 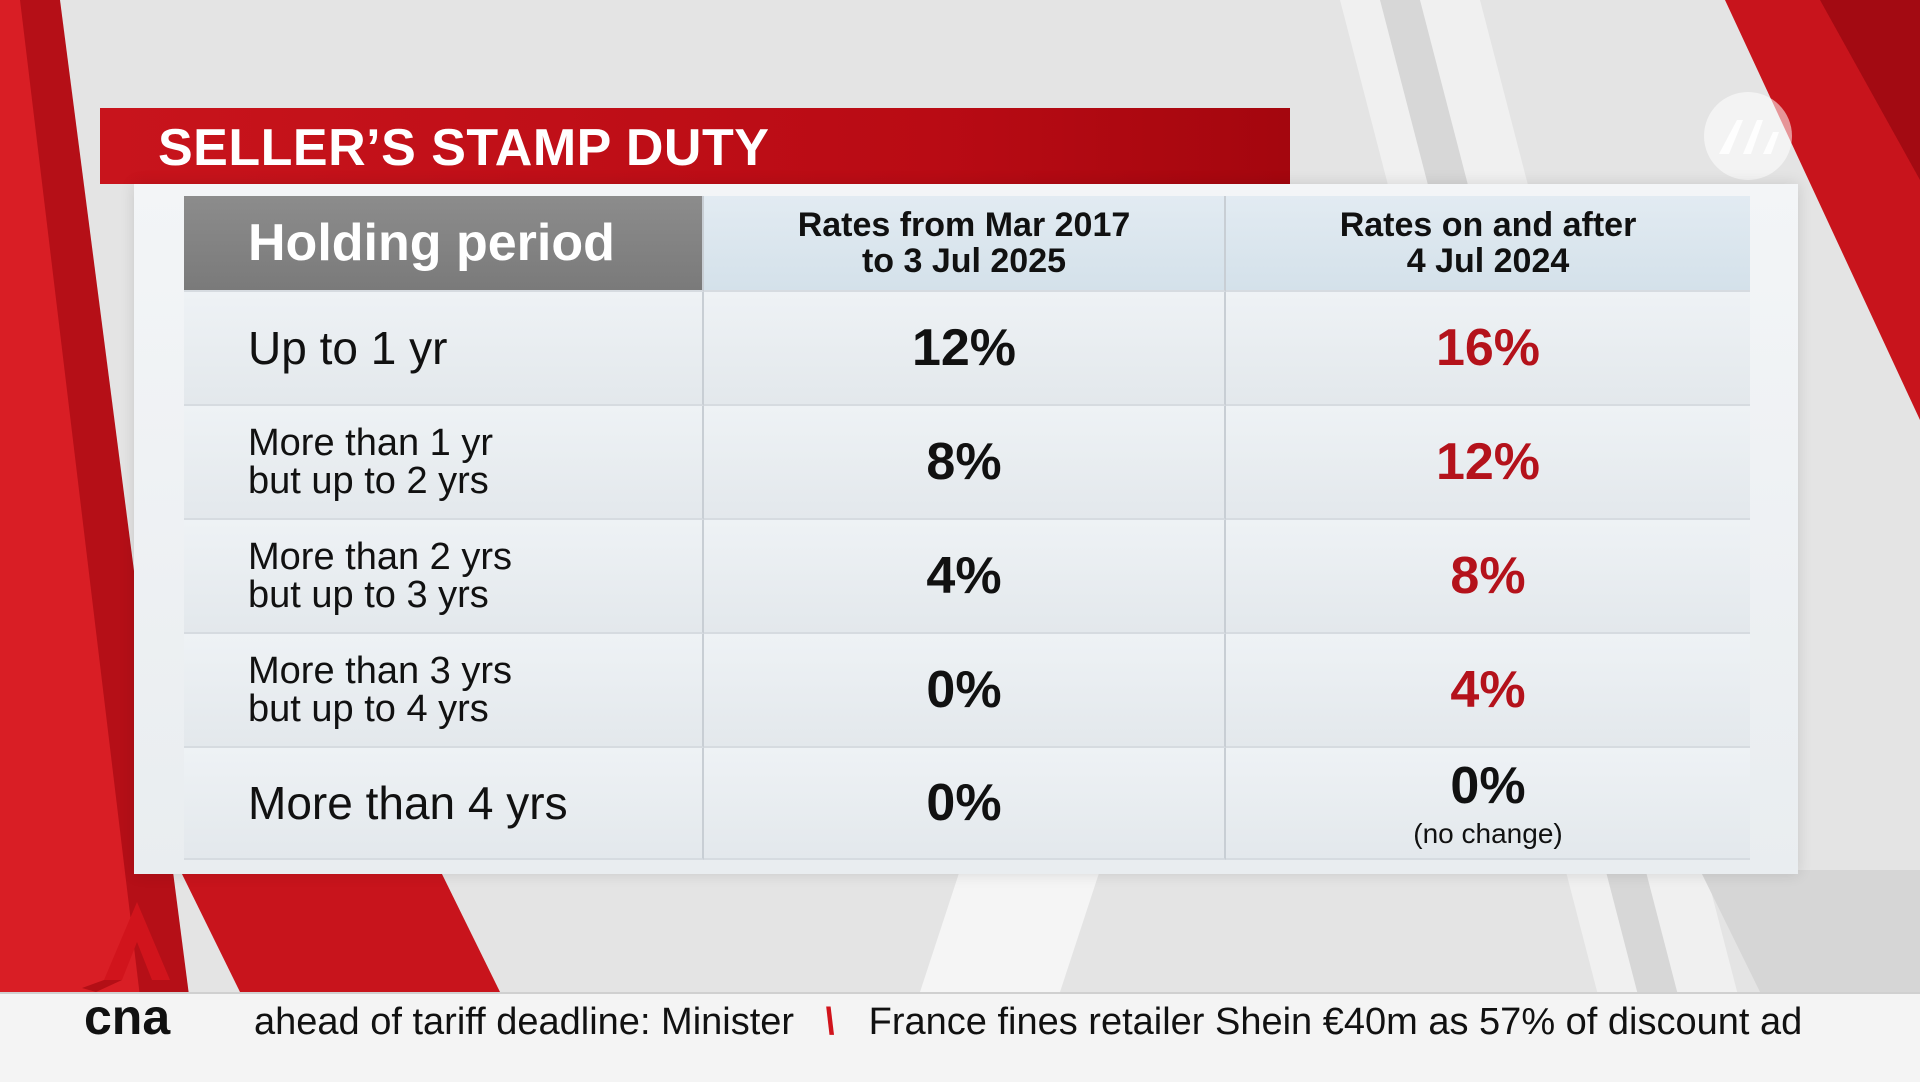 What do you see at coordinates (370, 443) in the screenshot?
I see `row-2-period-line1: More than 1 yr` at bounding box center [370, 443].